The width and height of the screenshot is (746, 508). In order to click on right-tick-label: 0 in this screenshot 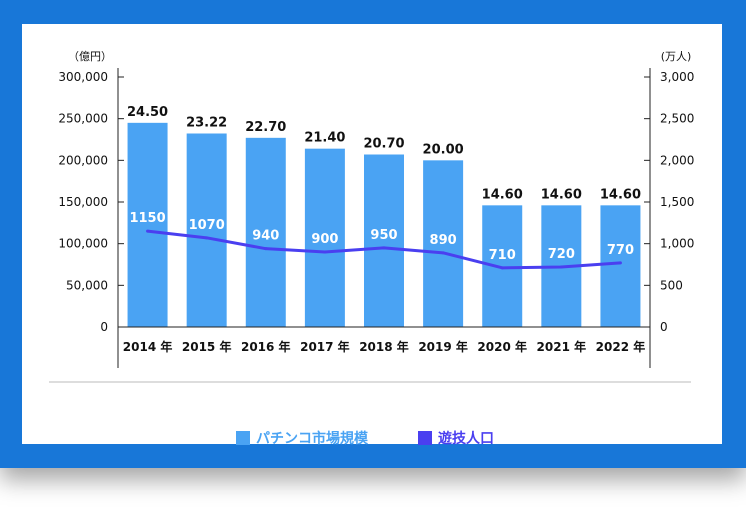, I will do `click(664, 327)`.